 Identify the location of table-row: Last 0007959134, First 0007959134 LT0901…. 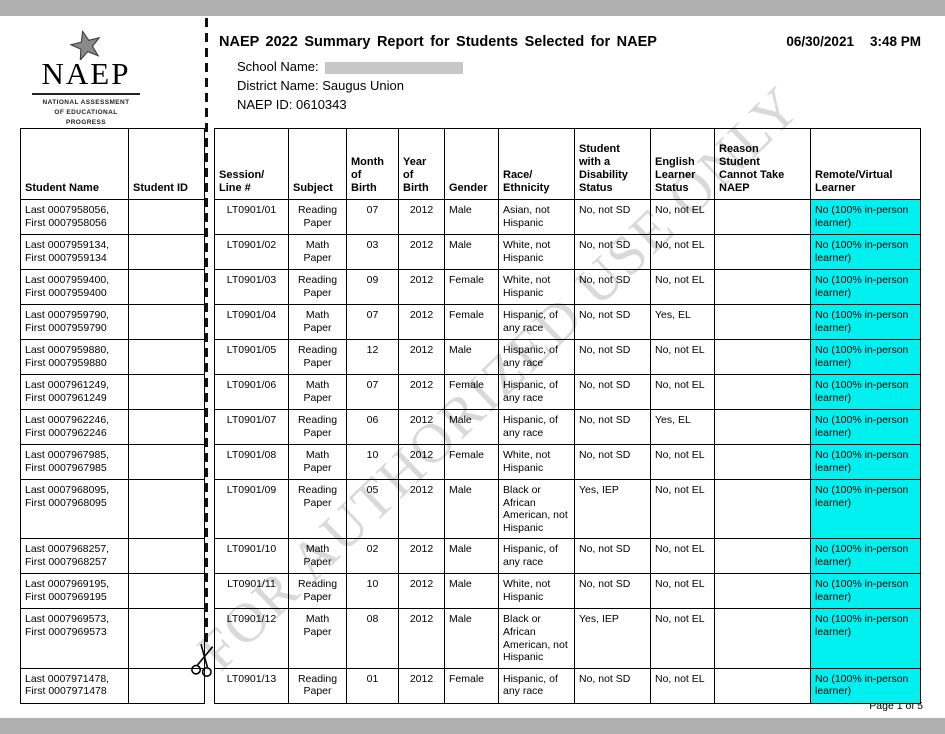
(470, 252).